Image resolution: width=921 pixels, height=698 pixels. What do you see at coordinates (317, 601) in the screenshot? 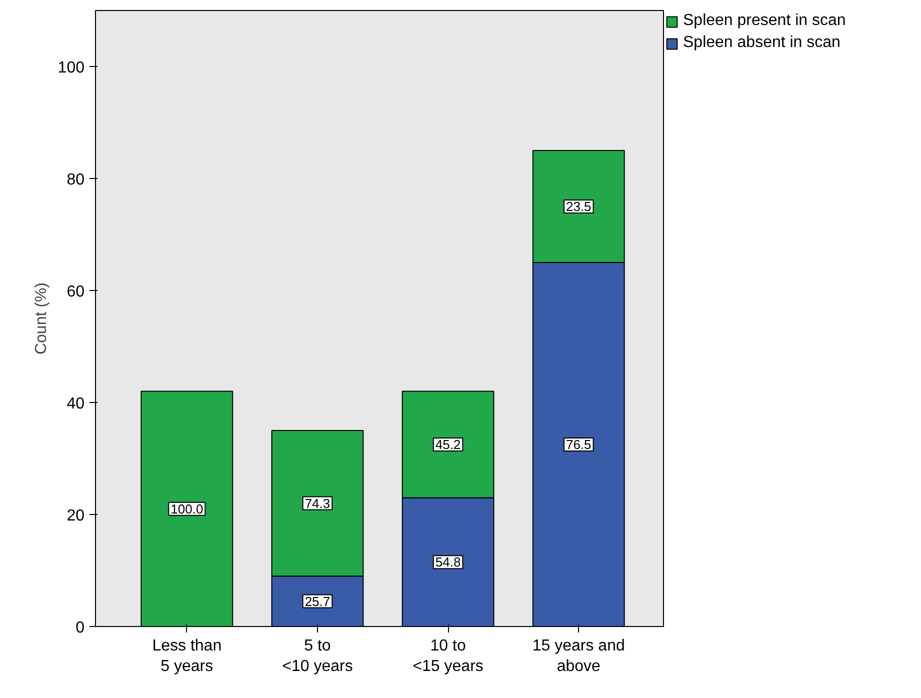
I see `annotation: 25.7` at bounding box center [317, 601].